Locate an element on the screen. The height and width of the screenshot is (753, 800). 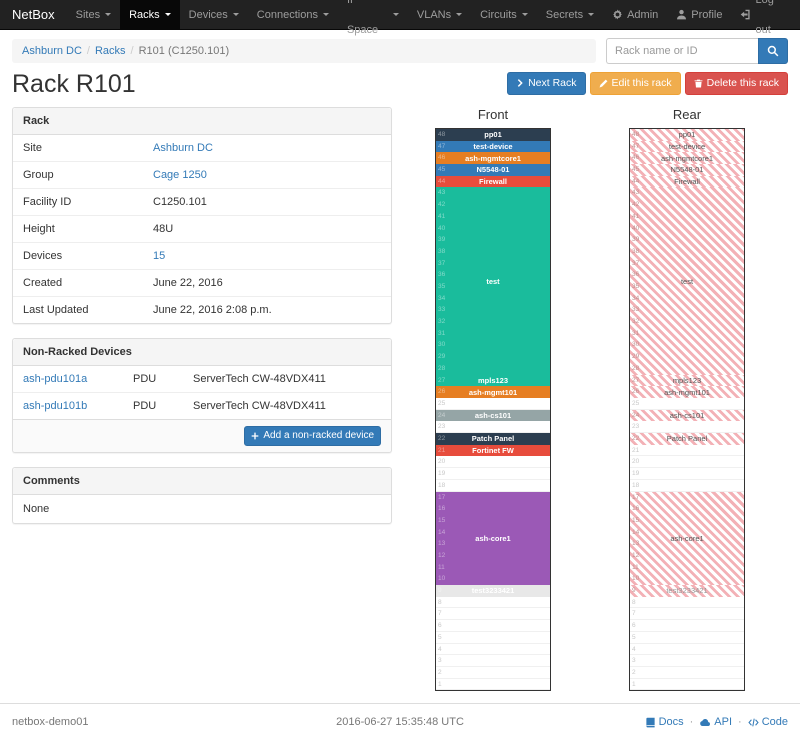
edit-this-rack-button: Edit this rack is located at coordinates (635, 83).